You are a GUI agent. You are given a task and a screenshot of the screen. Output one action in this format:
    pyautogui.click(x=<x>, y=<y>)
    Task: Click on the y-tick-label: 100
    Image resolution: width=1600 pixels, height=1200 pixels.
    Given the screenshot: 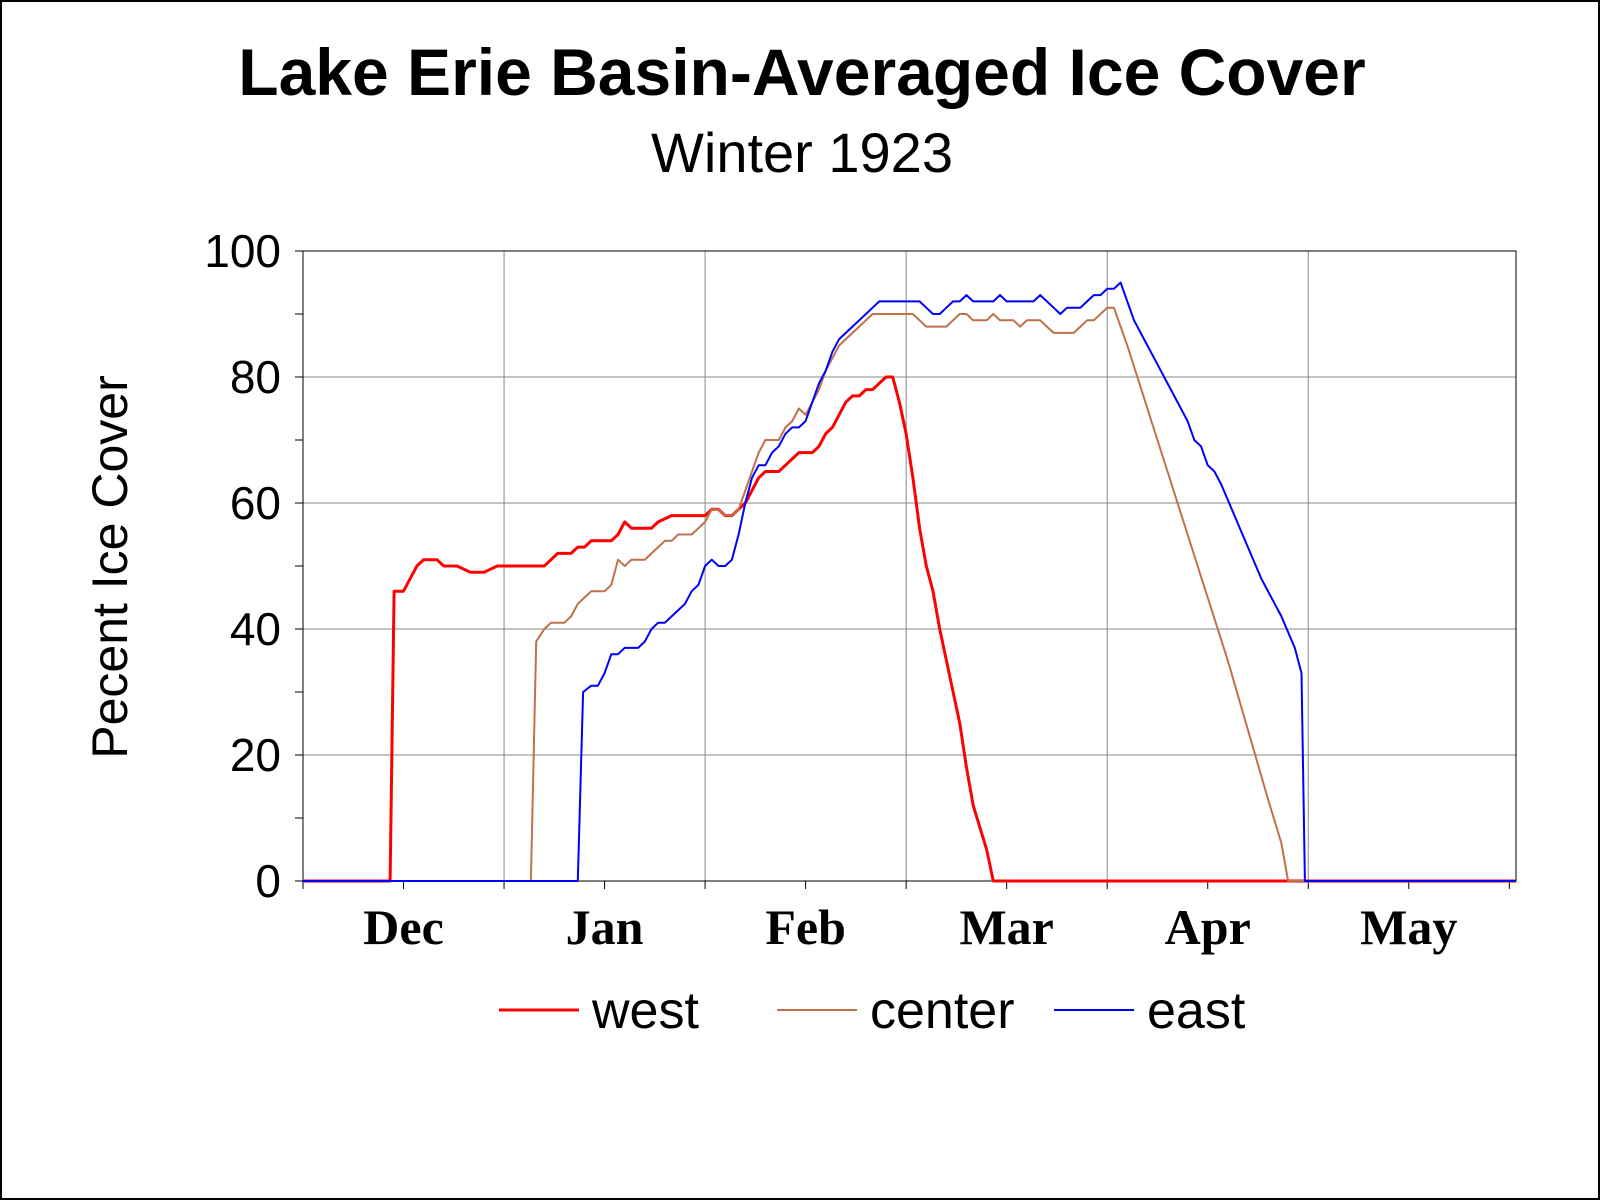 What is the action you would take?
    pyautogui.click(x=242, y=251)
    